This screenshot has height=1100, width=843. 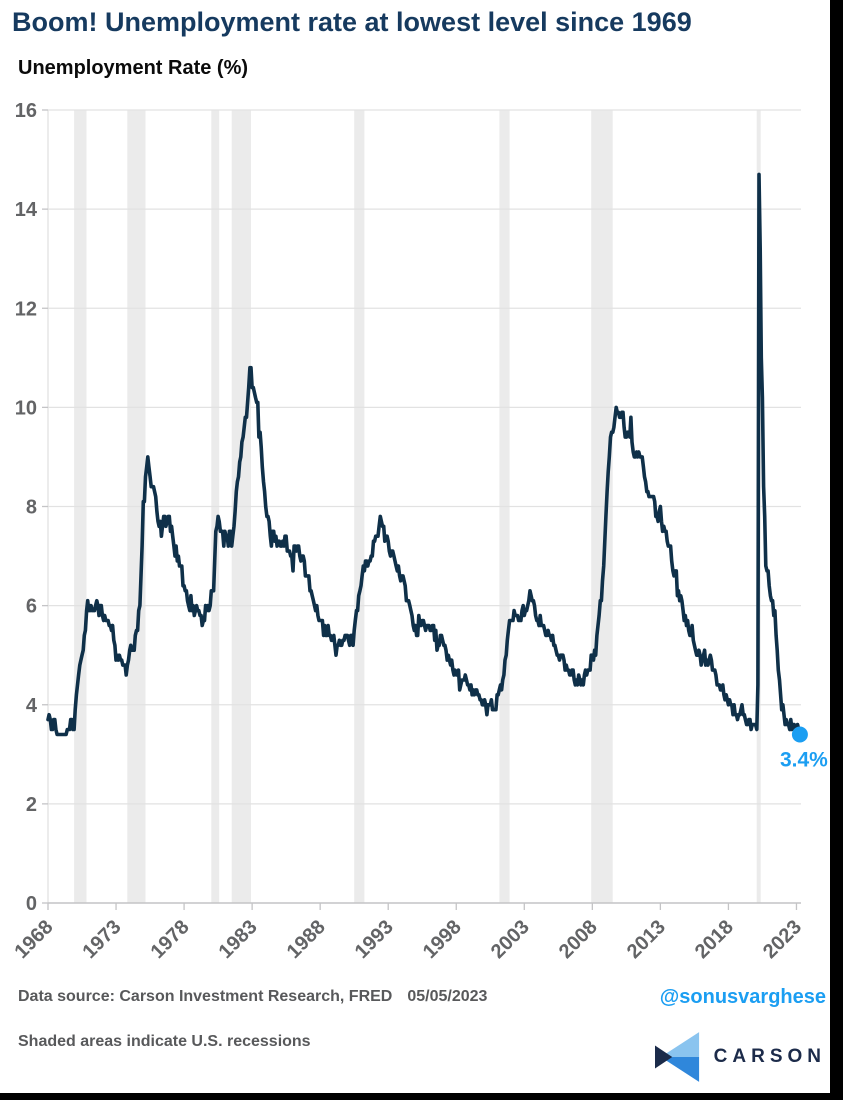 I want to click on chart-subtitle: Unemployment Rate (%), so click(x=133, y=68).